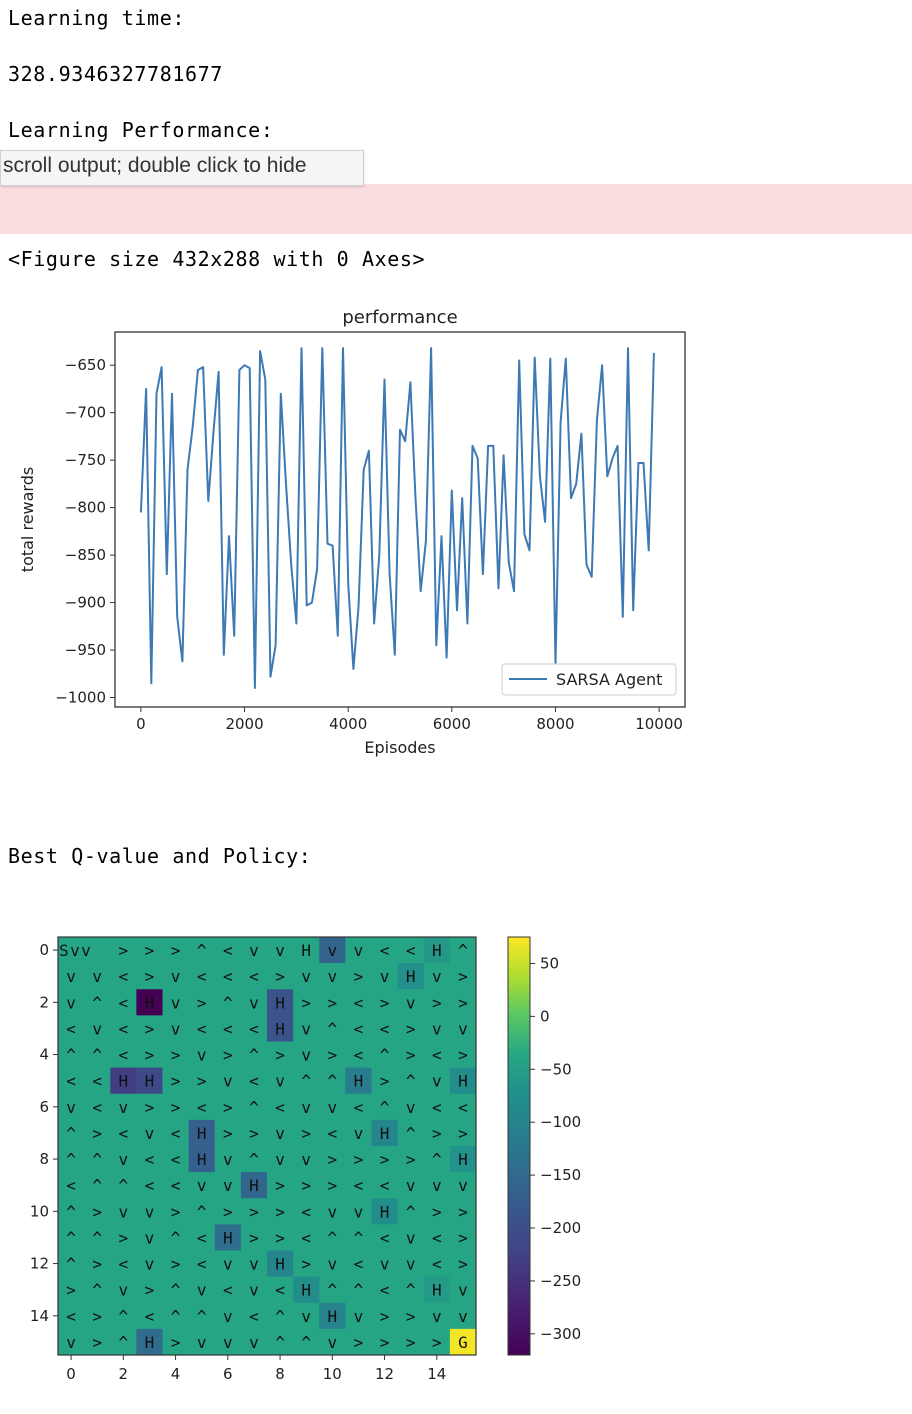  What do you see at coordinates (228, 1374) in the screenshot?
I see `heatmap-x-tick-label: 6` at bounding box center [228, 1374].